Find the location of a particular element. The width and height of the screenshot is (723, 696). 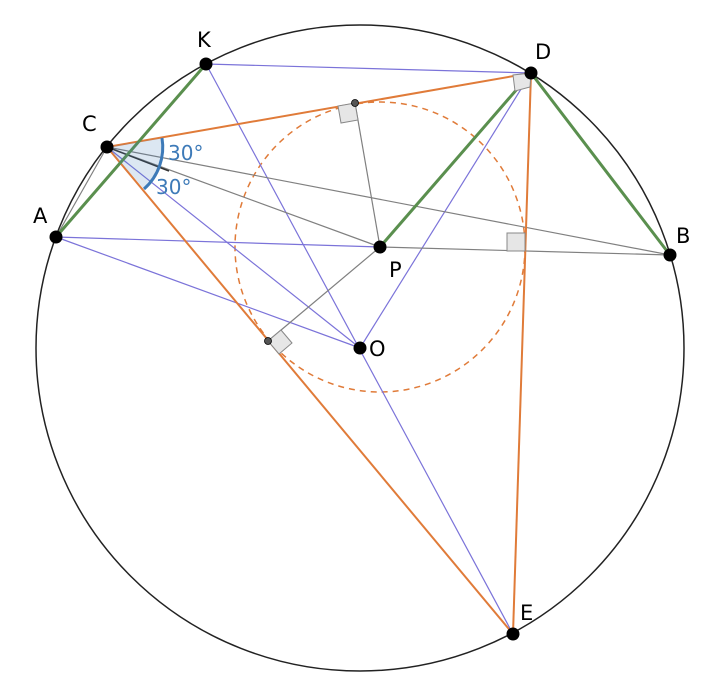

segment-p-tangent-left is located at coordinates (324, 294).